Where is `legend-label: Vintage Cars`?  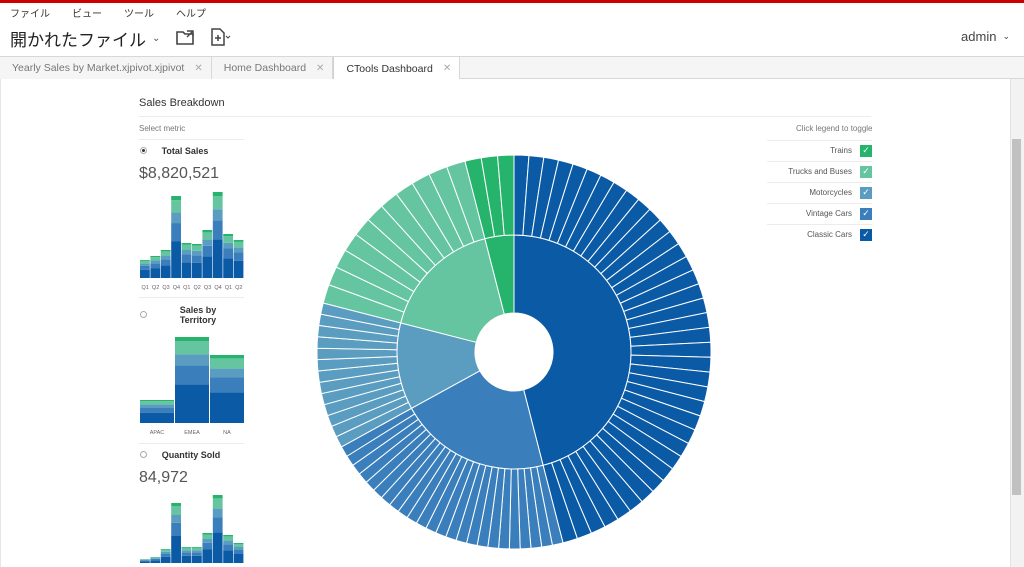
legend-label: Vintage Cars is located at coordinates (828, 213).